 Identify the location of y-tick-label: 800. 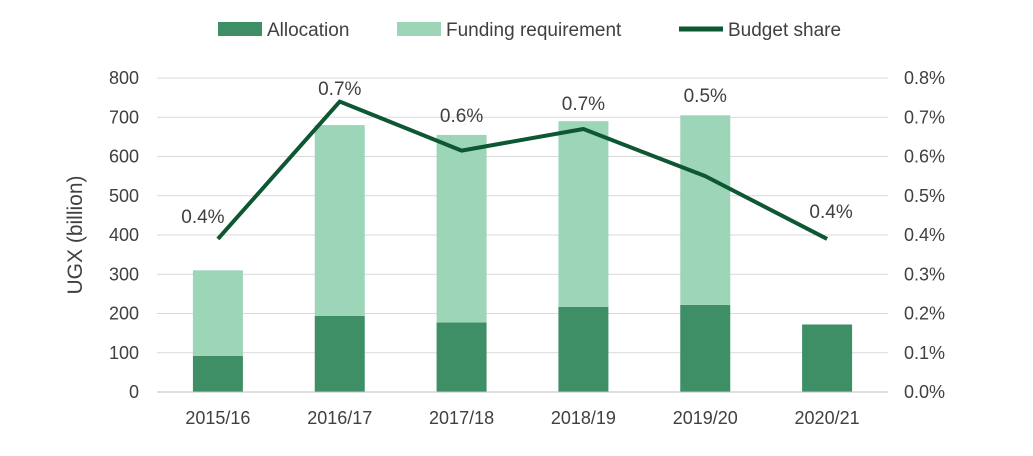
(124, 78).